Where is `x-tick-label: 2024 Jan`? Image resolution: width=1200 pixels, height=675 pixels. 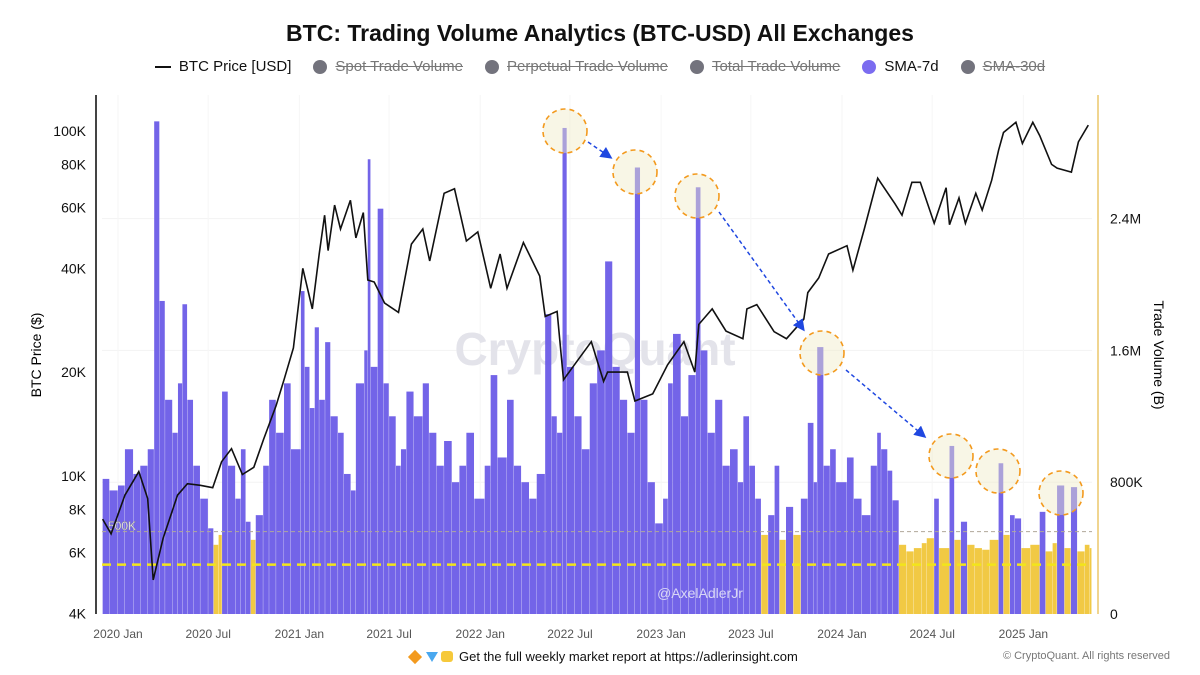 x-tick-label: 2024 Jan is located at coordinates (841, 634).